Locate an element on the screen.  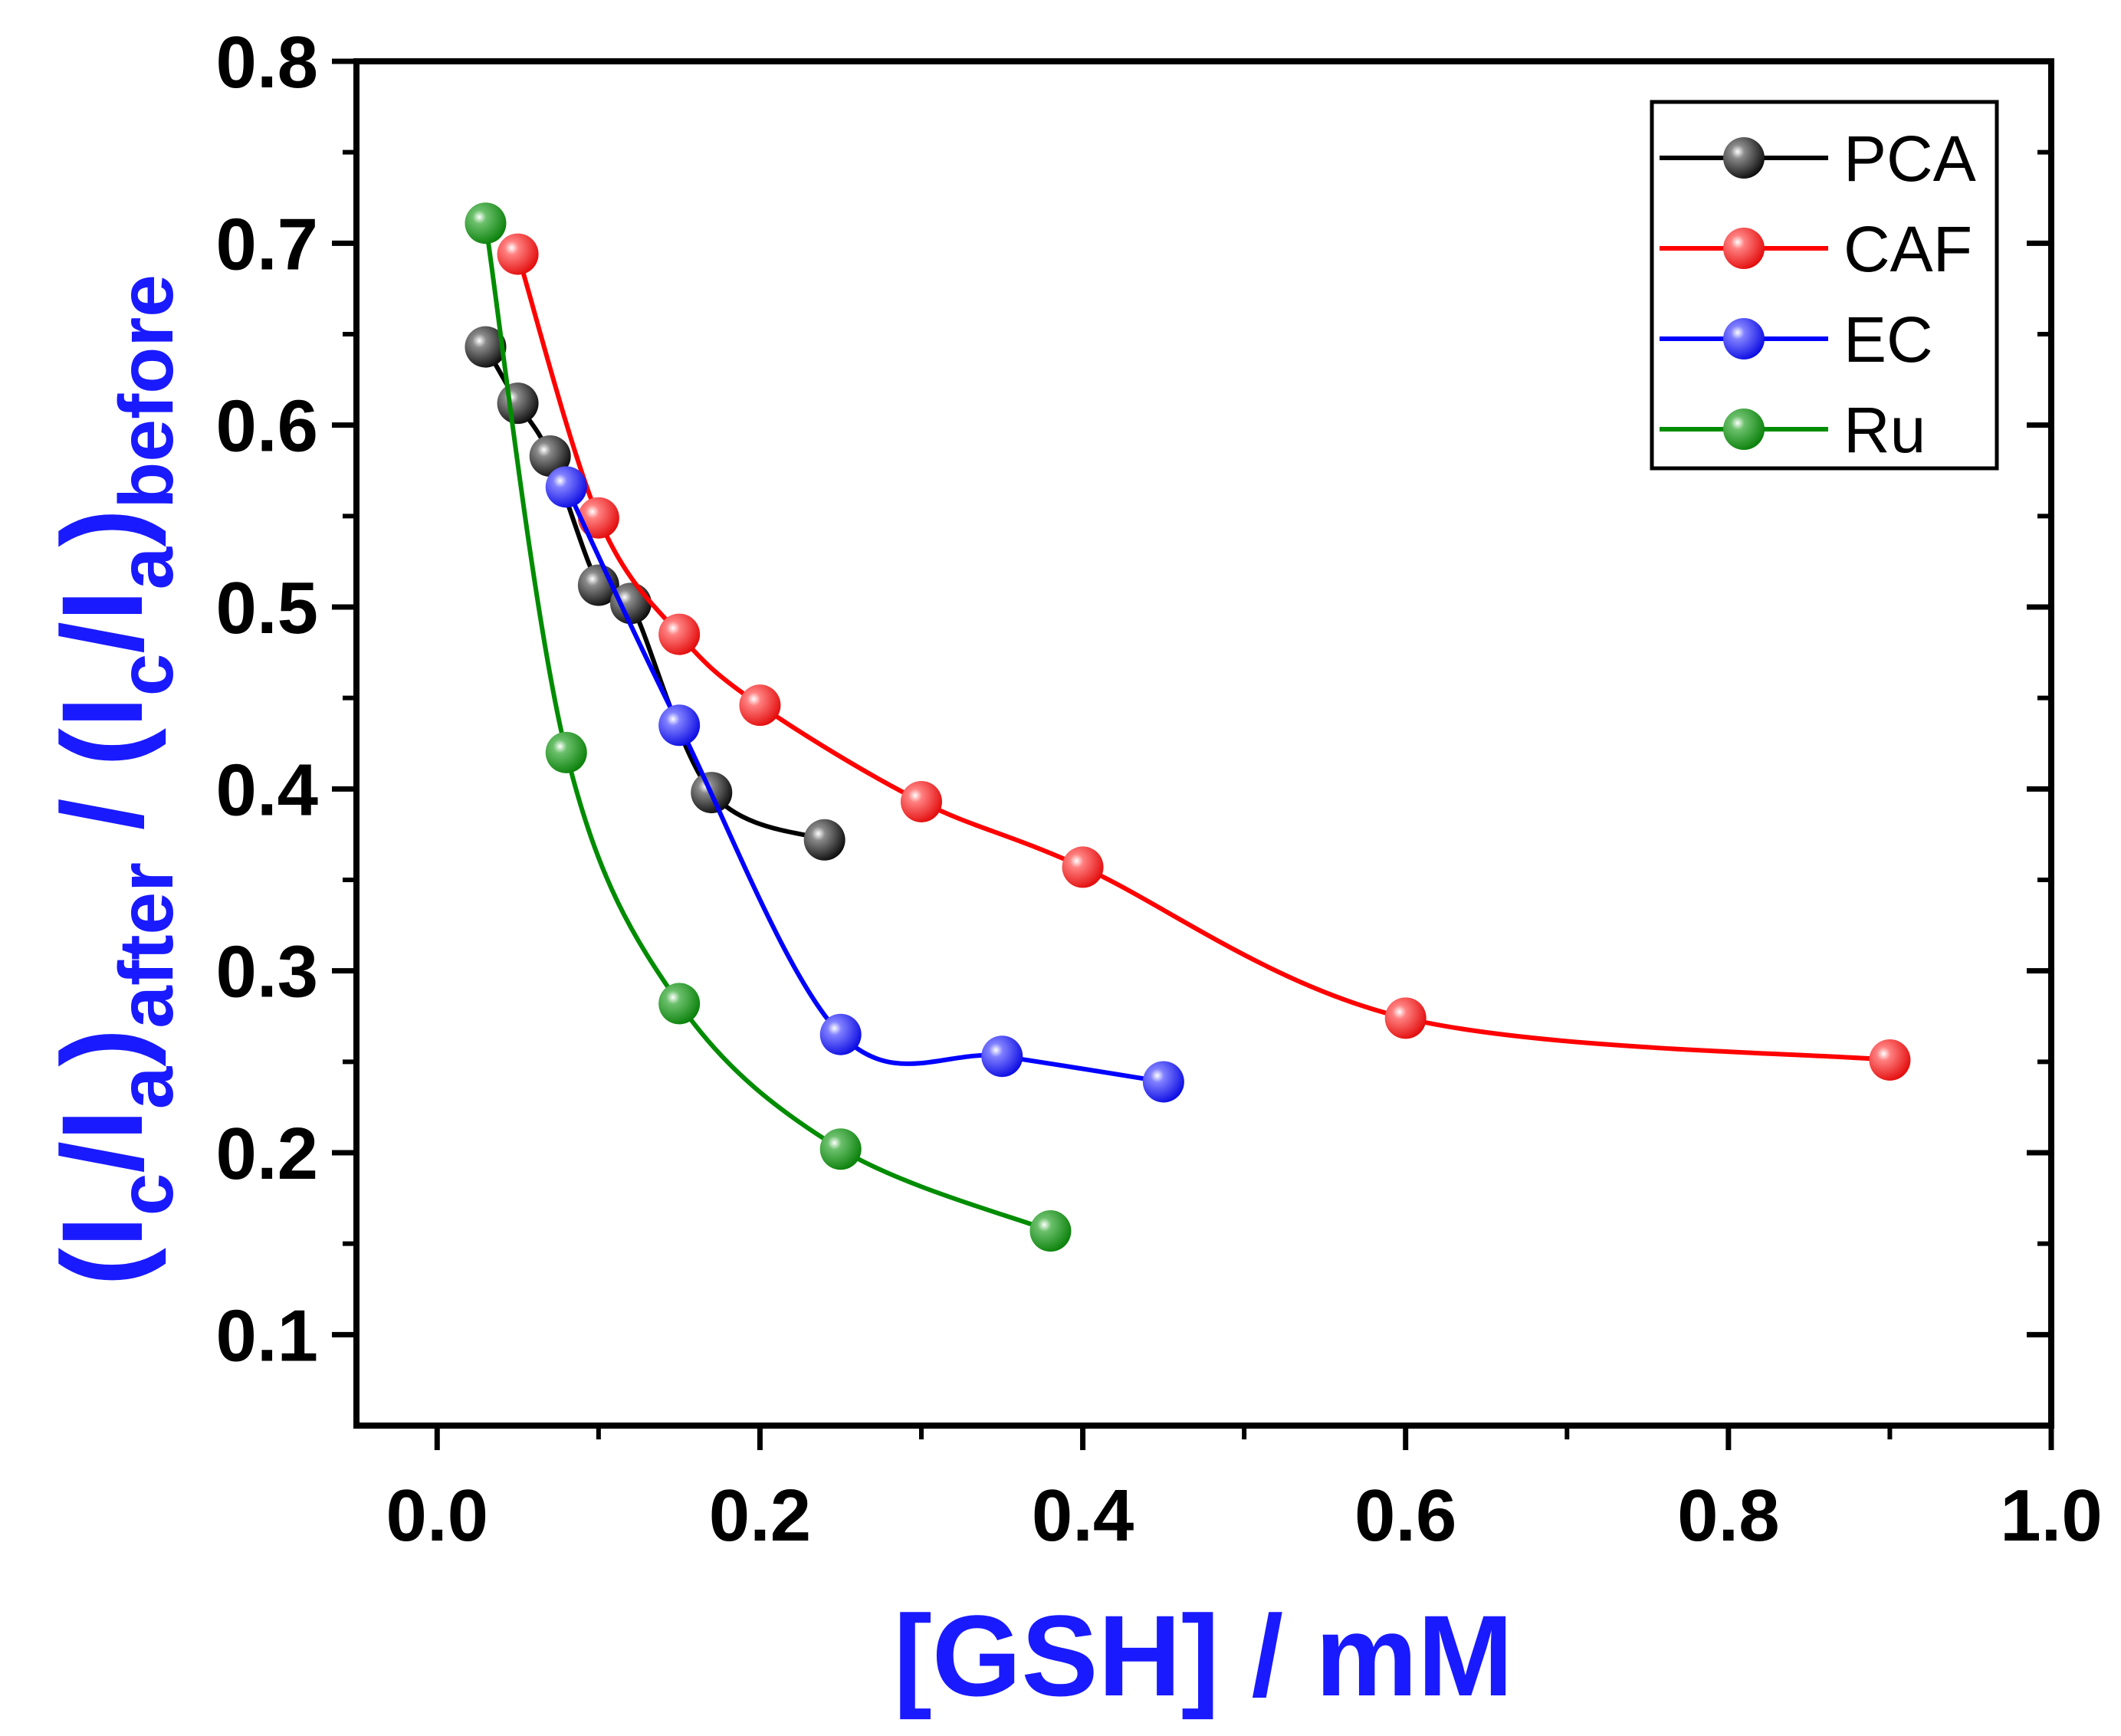
x-tick-label: 0.8 is located at coordinates (1728, 1516).